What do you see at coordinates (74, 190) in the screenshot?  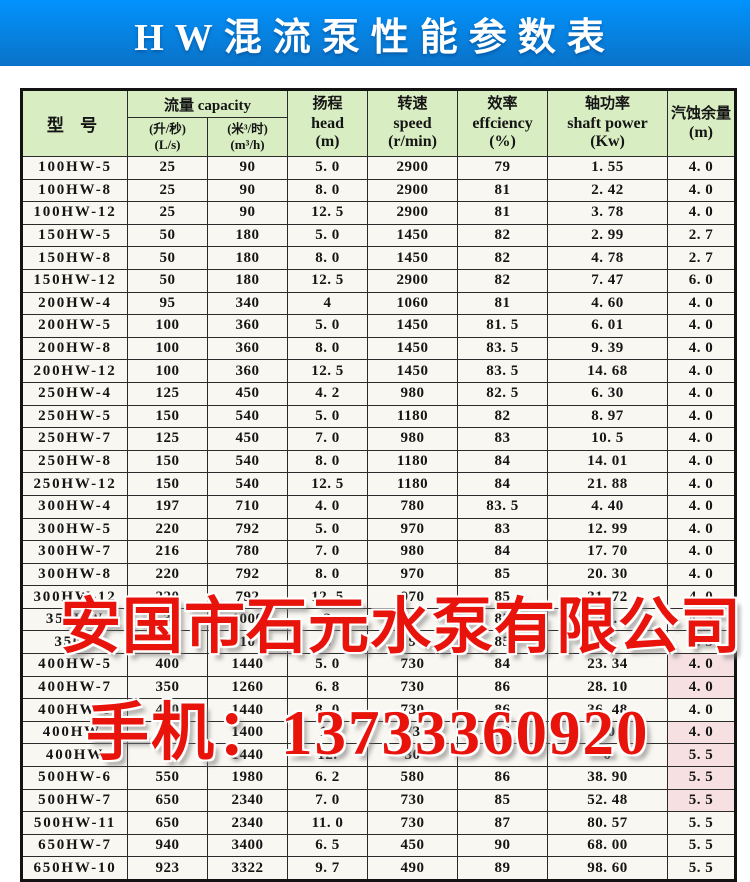 I see `cell-model: 100HW-8` at bounding box center [74, 190].